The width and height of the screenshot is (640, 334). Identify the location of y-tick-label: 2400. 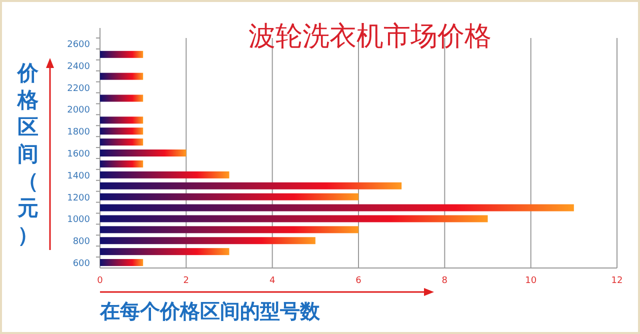
(78, 67).